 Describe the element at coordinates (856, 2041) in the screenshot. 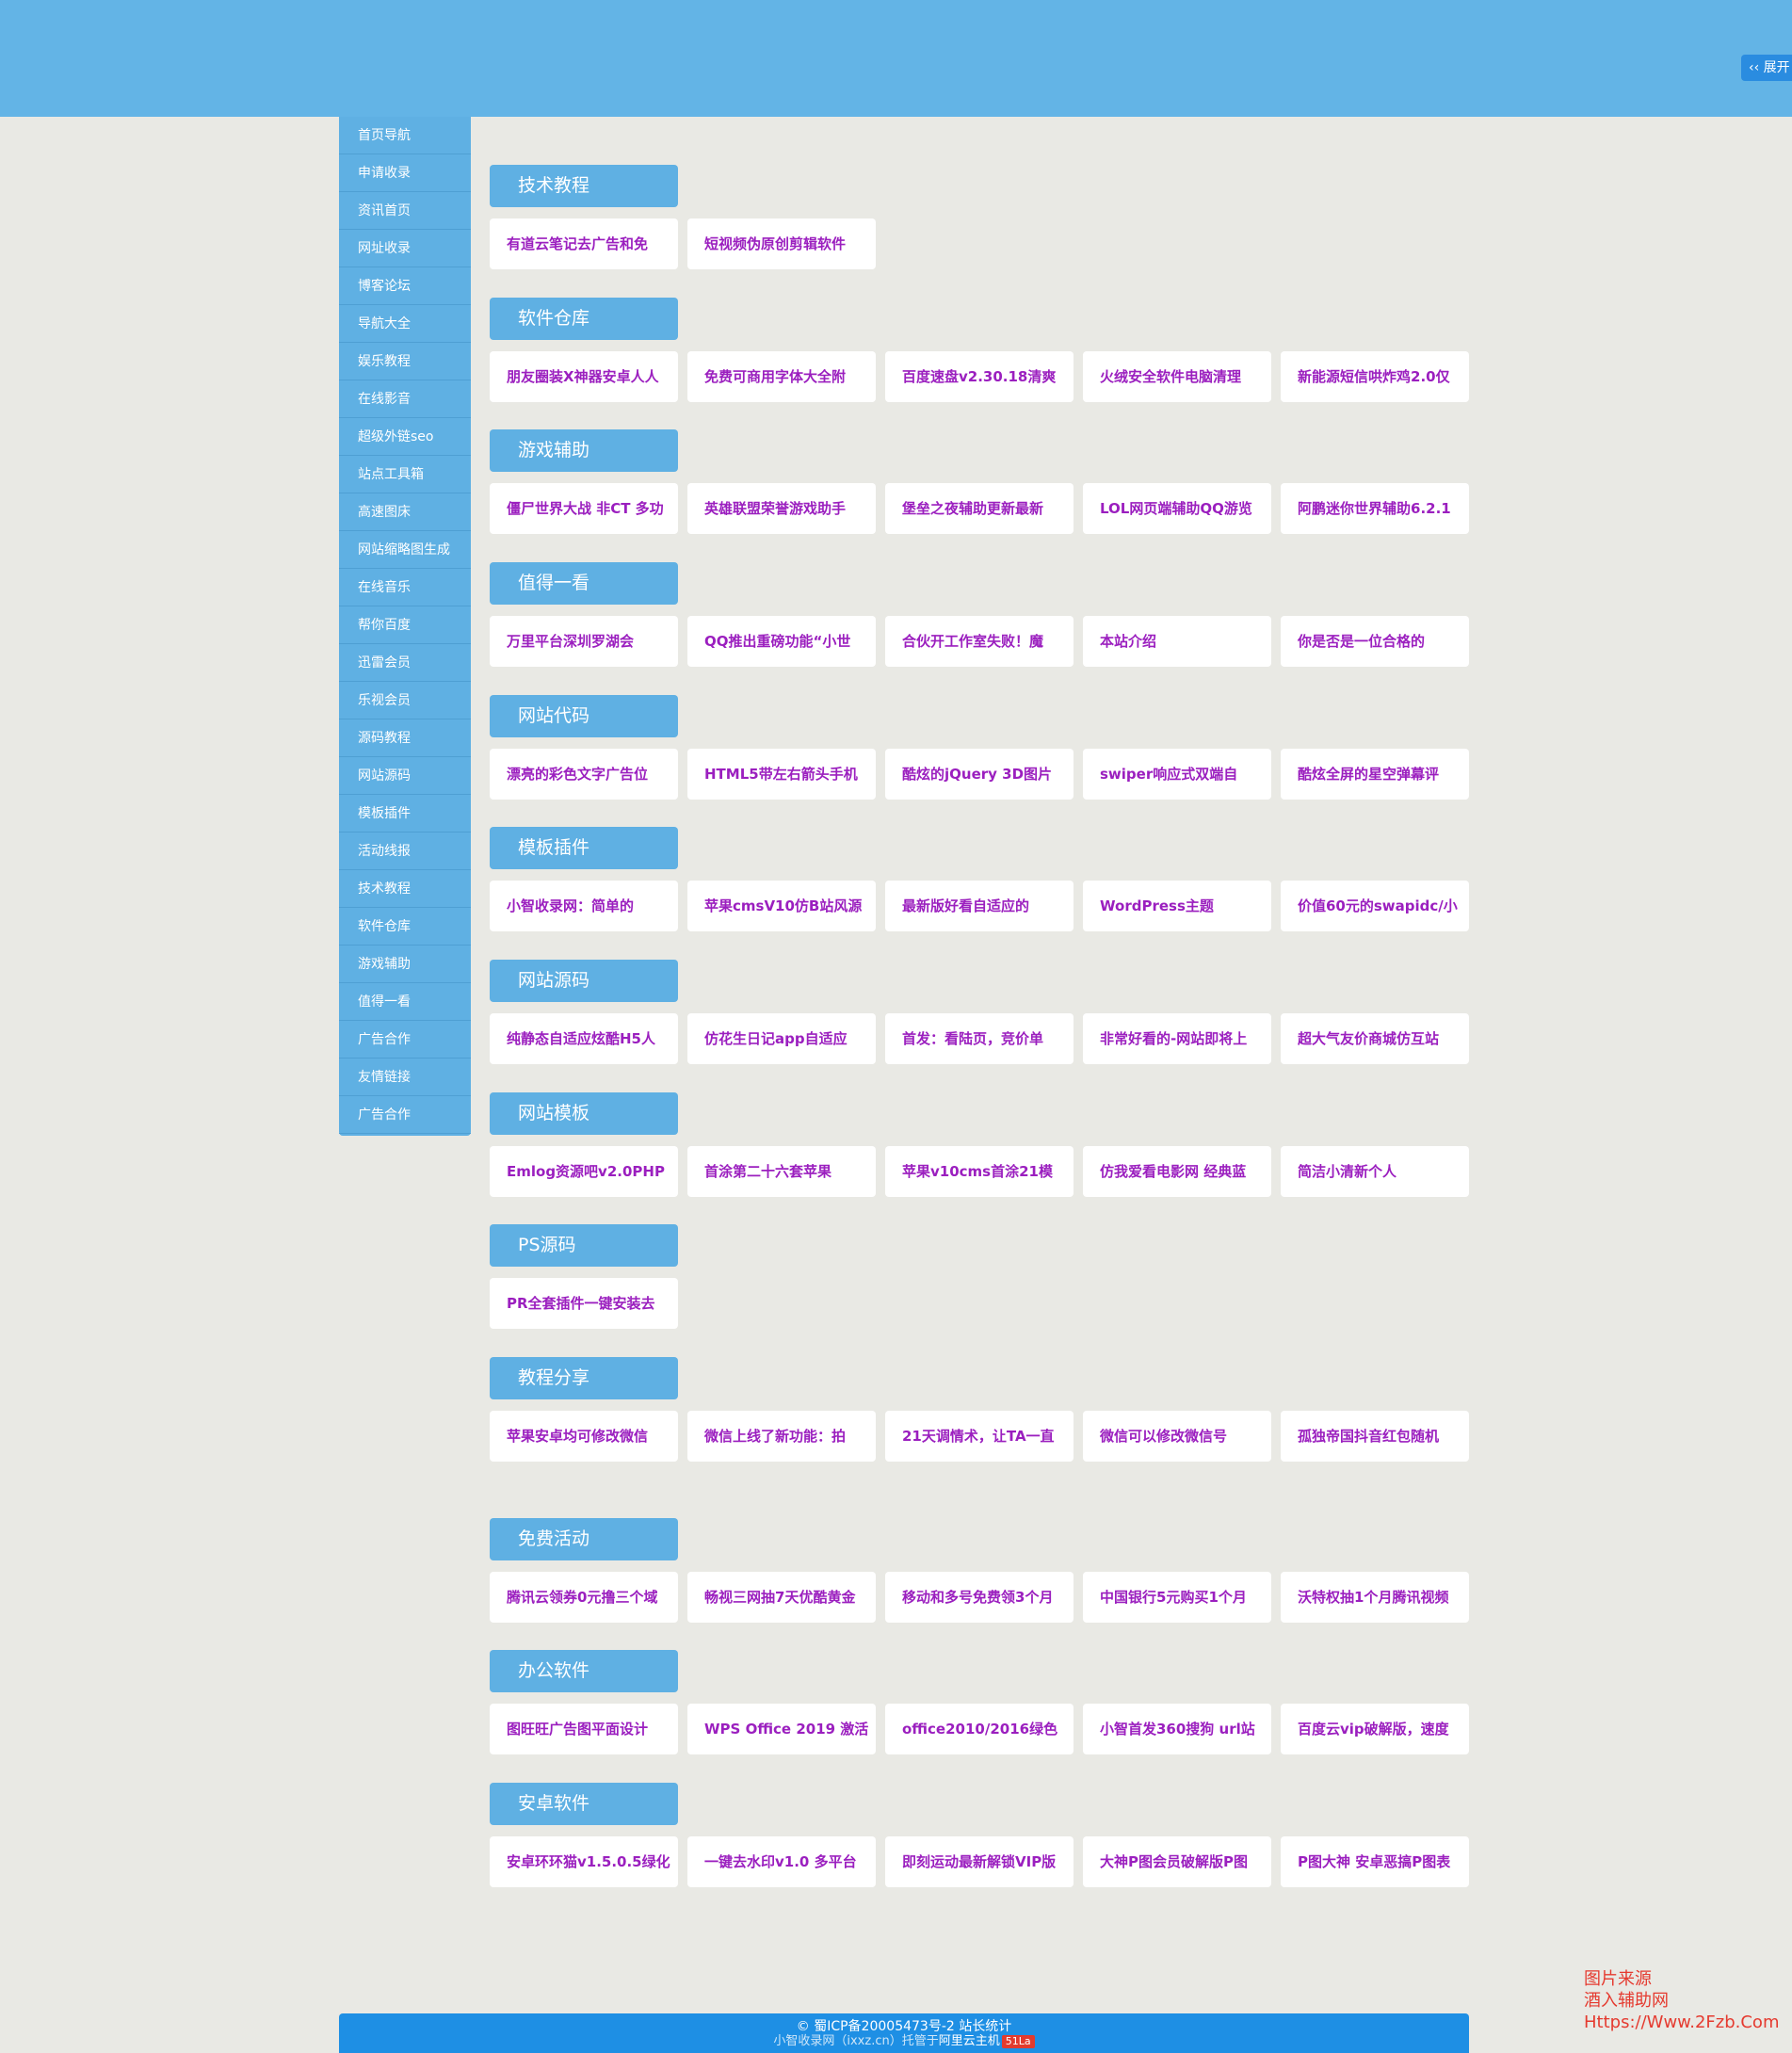

I see `footer-hosting-prefix: 小智收录网（ixxz.cn）托管于` at that location.